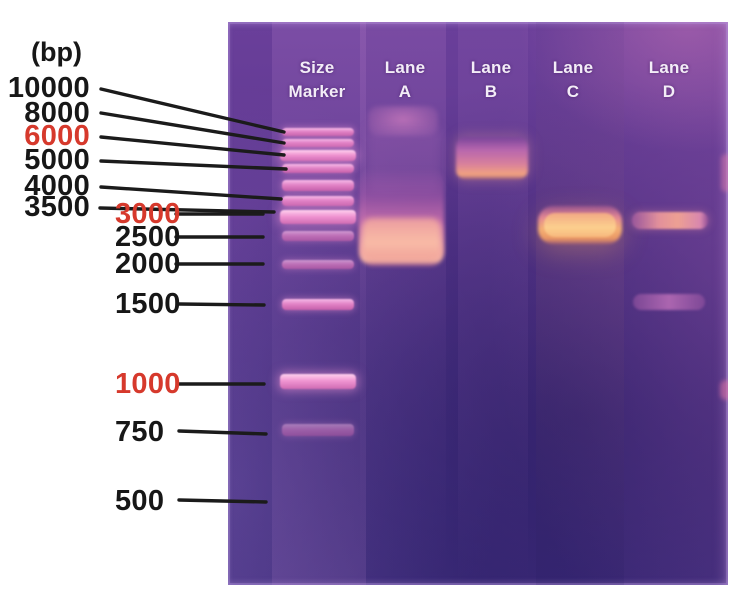 The width and height of the screenshot is (740, 598). Describe the element at coordinates (140, 501) in the screenshot. I see `size-label-500: 500` at that location.